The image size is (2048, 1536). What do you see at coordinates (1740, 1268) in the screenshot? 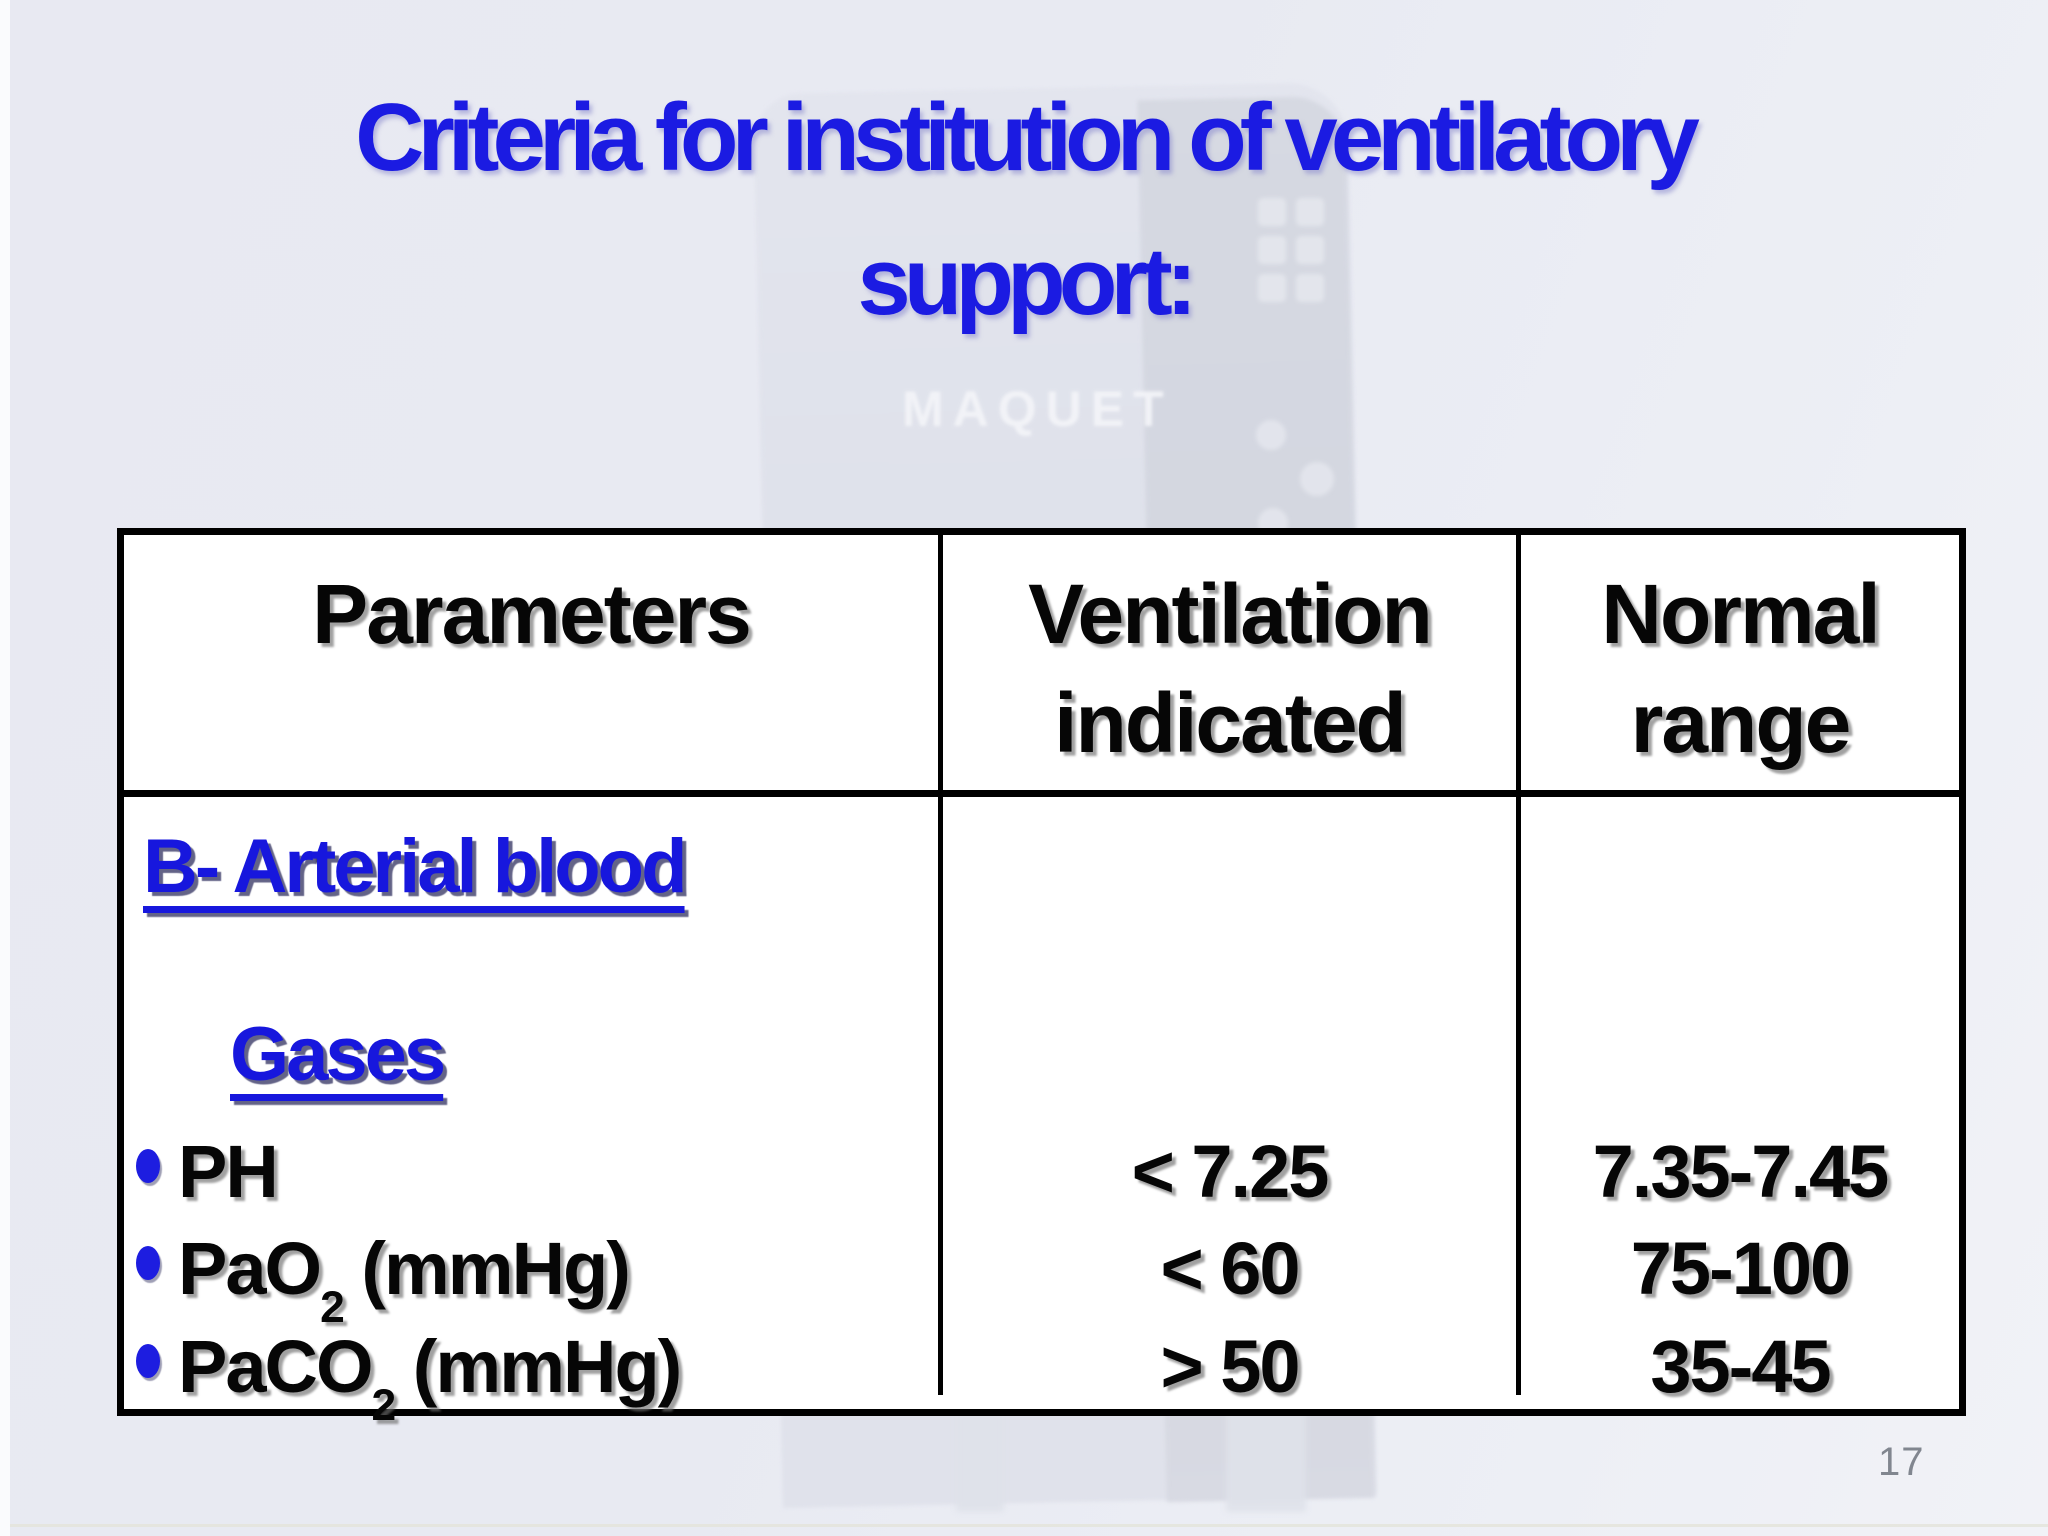
I see `pao2-normal-range-value: 75-100` at bounding box center [1740, 1268].